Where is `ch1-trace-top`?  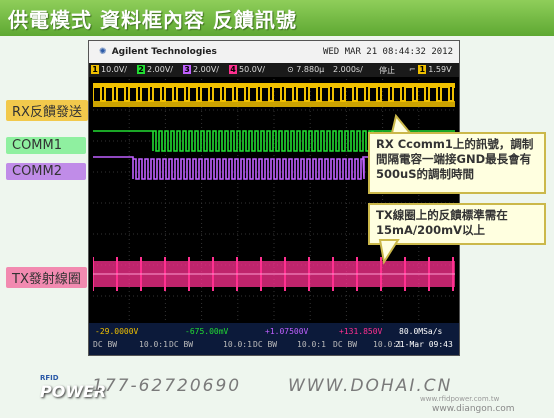 ch1-trace-top is located at coordinates (274, 85).